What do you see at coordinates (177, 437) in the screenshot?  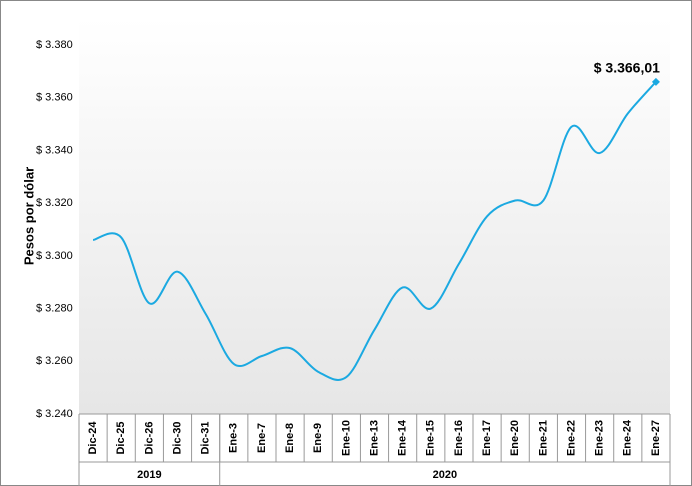 I see `x-tick-label: Dic-30` at bounding box center [177, 437].